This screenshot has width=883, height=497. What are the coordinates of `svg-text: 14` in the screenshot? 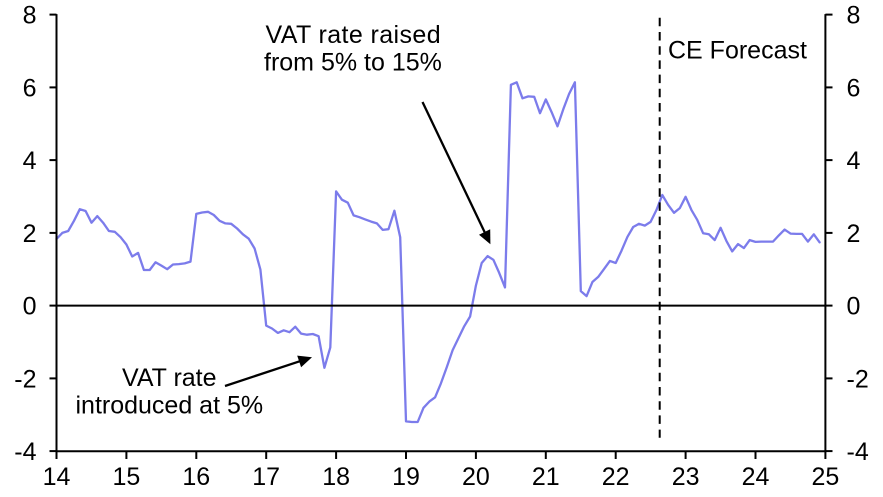 It's located at (57, 477).